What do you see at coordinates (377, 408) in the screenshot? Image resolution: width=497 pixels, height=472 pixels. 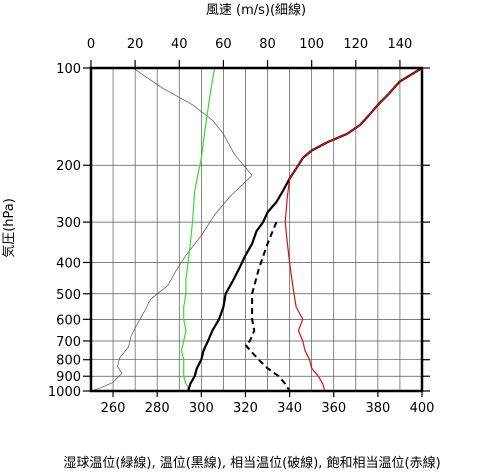 I see `x-bottom-tick-label: 380` at bounding box center [377, 408].